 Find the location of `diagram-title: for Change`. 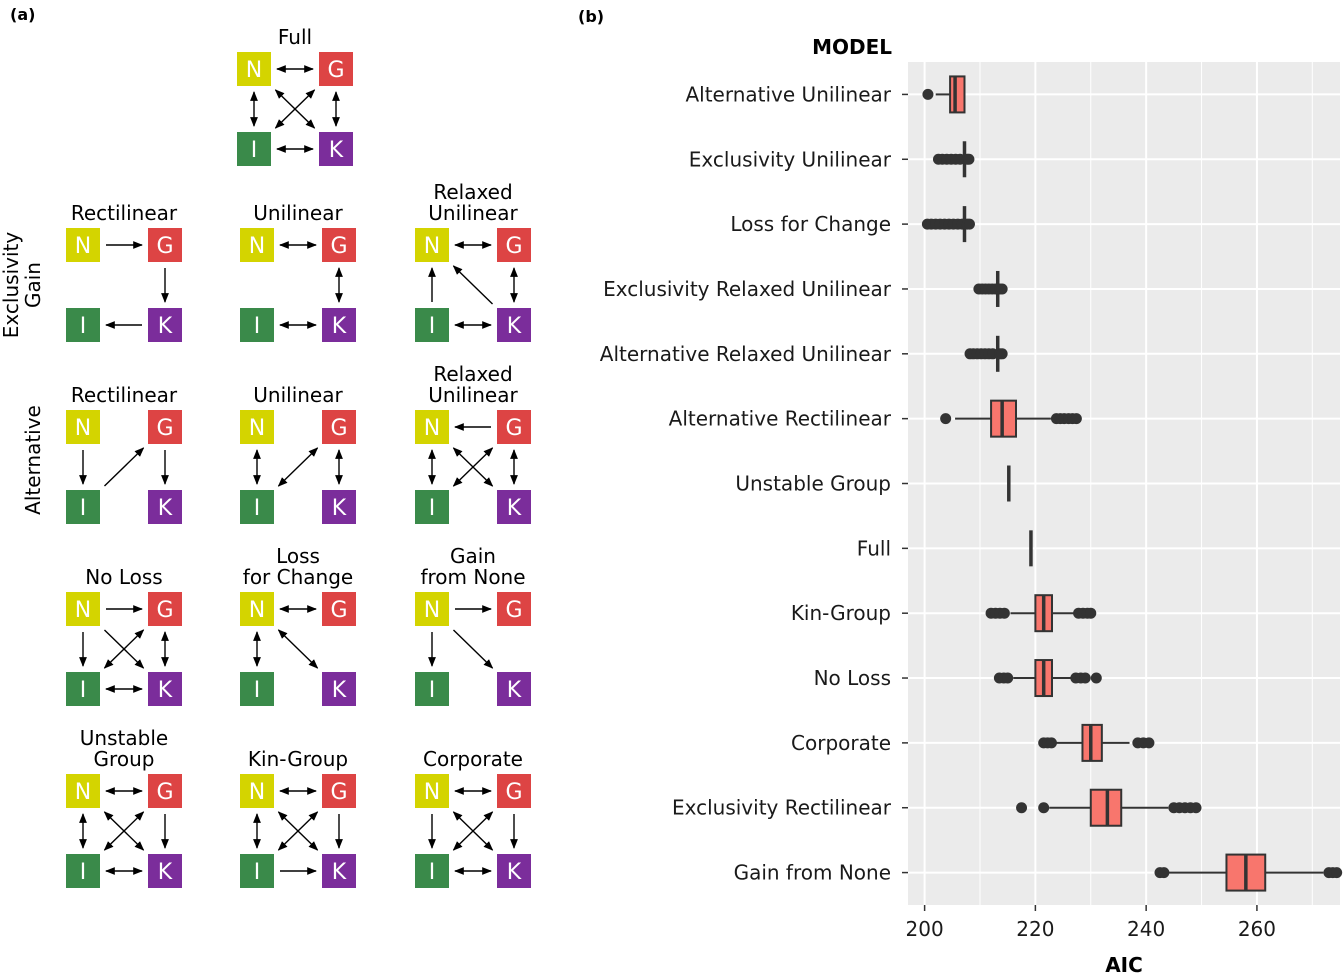

diagram-title: for Change is located at coordinates (298, 577).